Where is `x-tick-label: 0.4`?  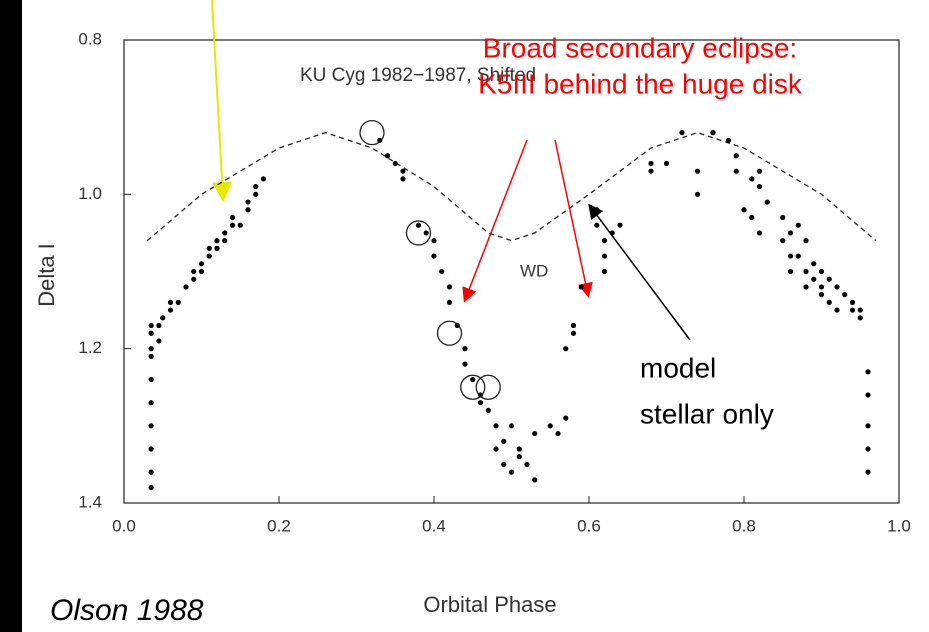
x-tick-label: 0.4 is located at coordinates (434, 525).